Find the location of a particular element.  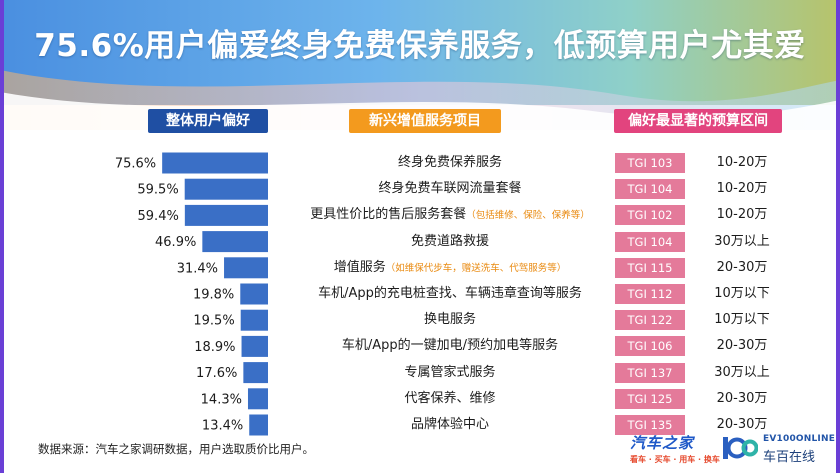

service-label: 品牌体验中心 is located at coordinates (450, 425).